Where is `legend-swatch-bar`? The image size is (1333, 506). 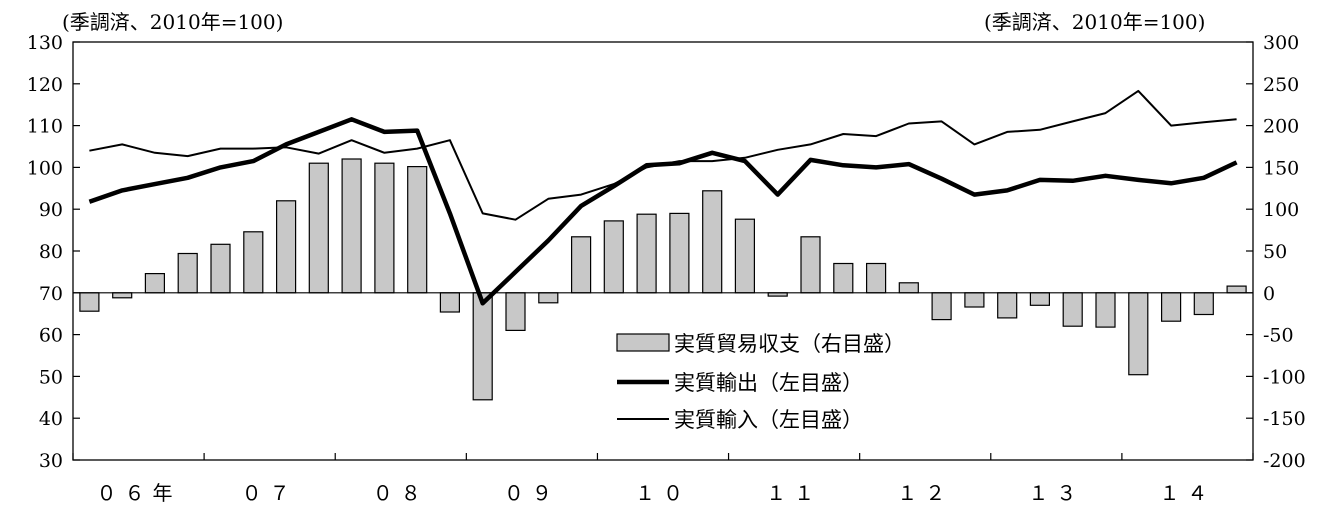
legend-swatch-bar is located at coordinates (643, 342).